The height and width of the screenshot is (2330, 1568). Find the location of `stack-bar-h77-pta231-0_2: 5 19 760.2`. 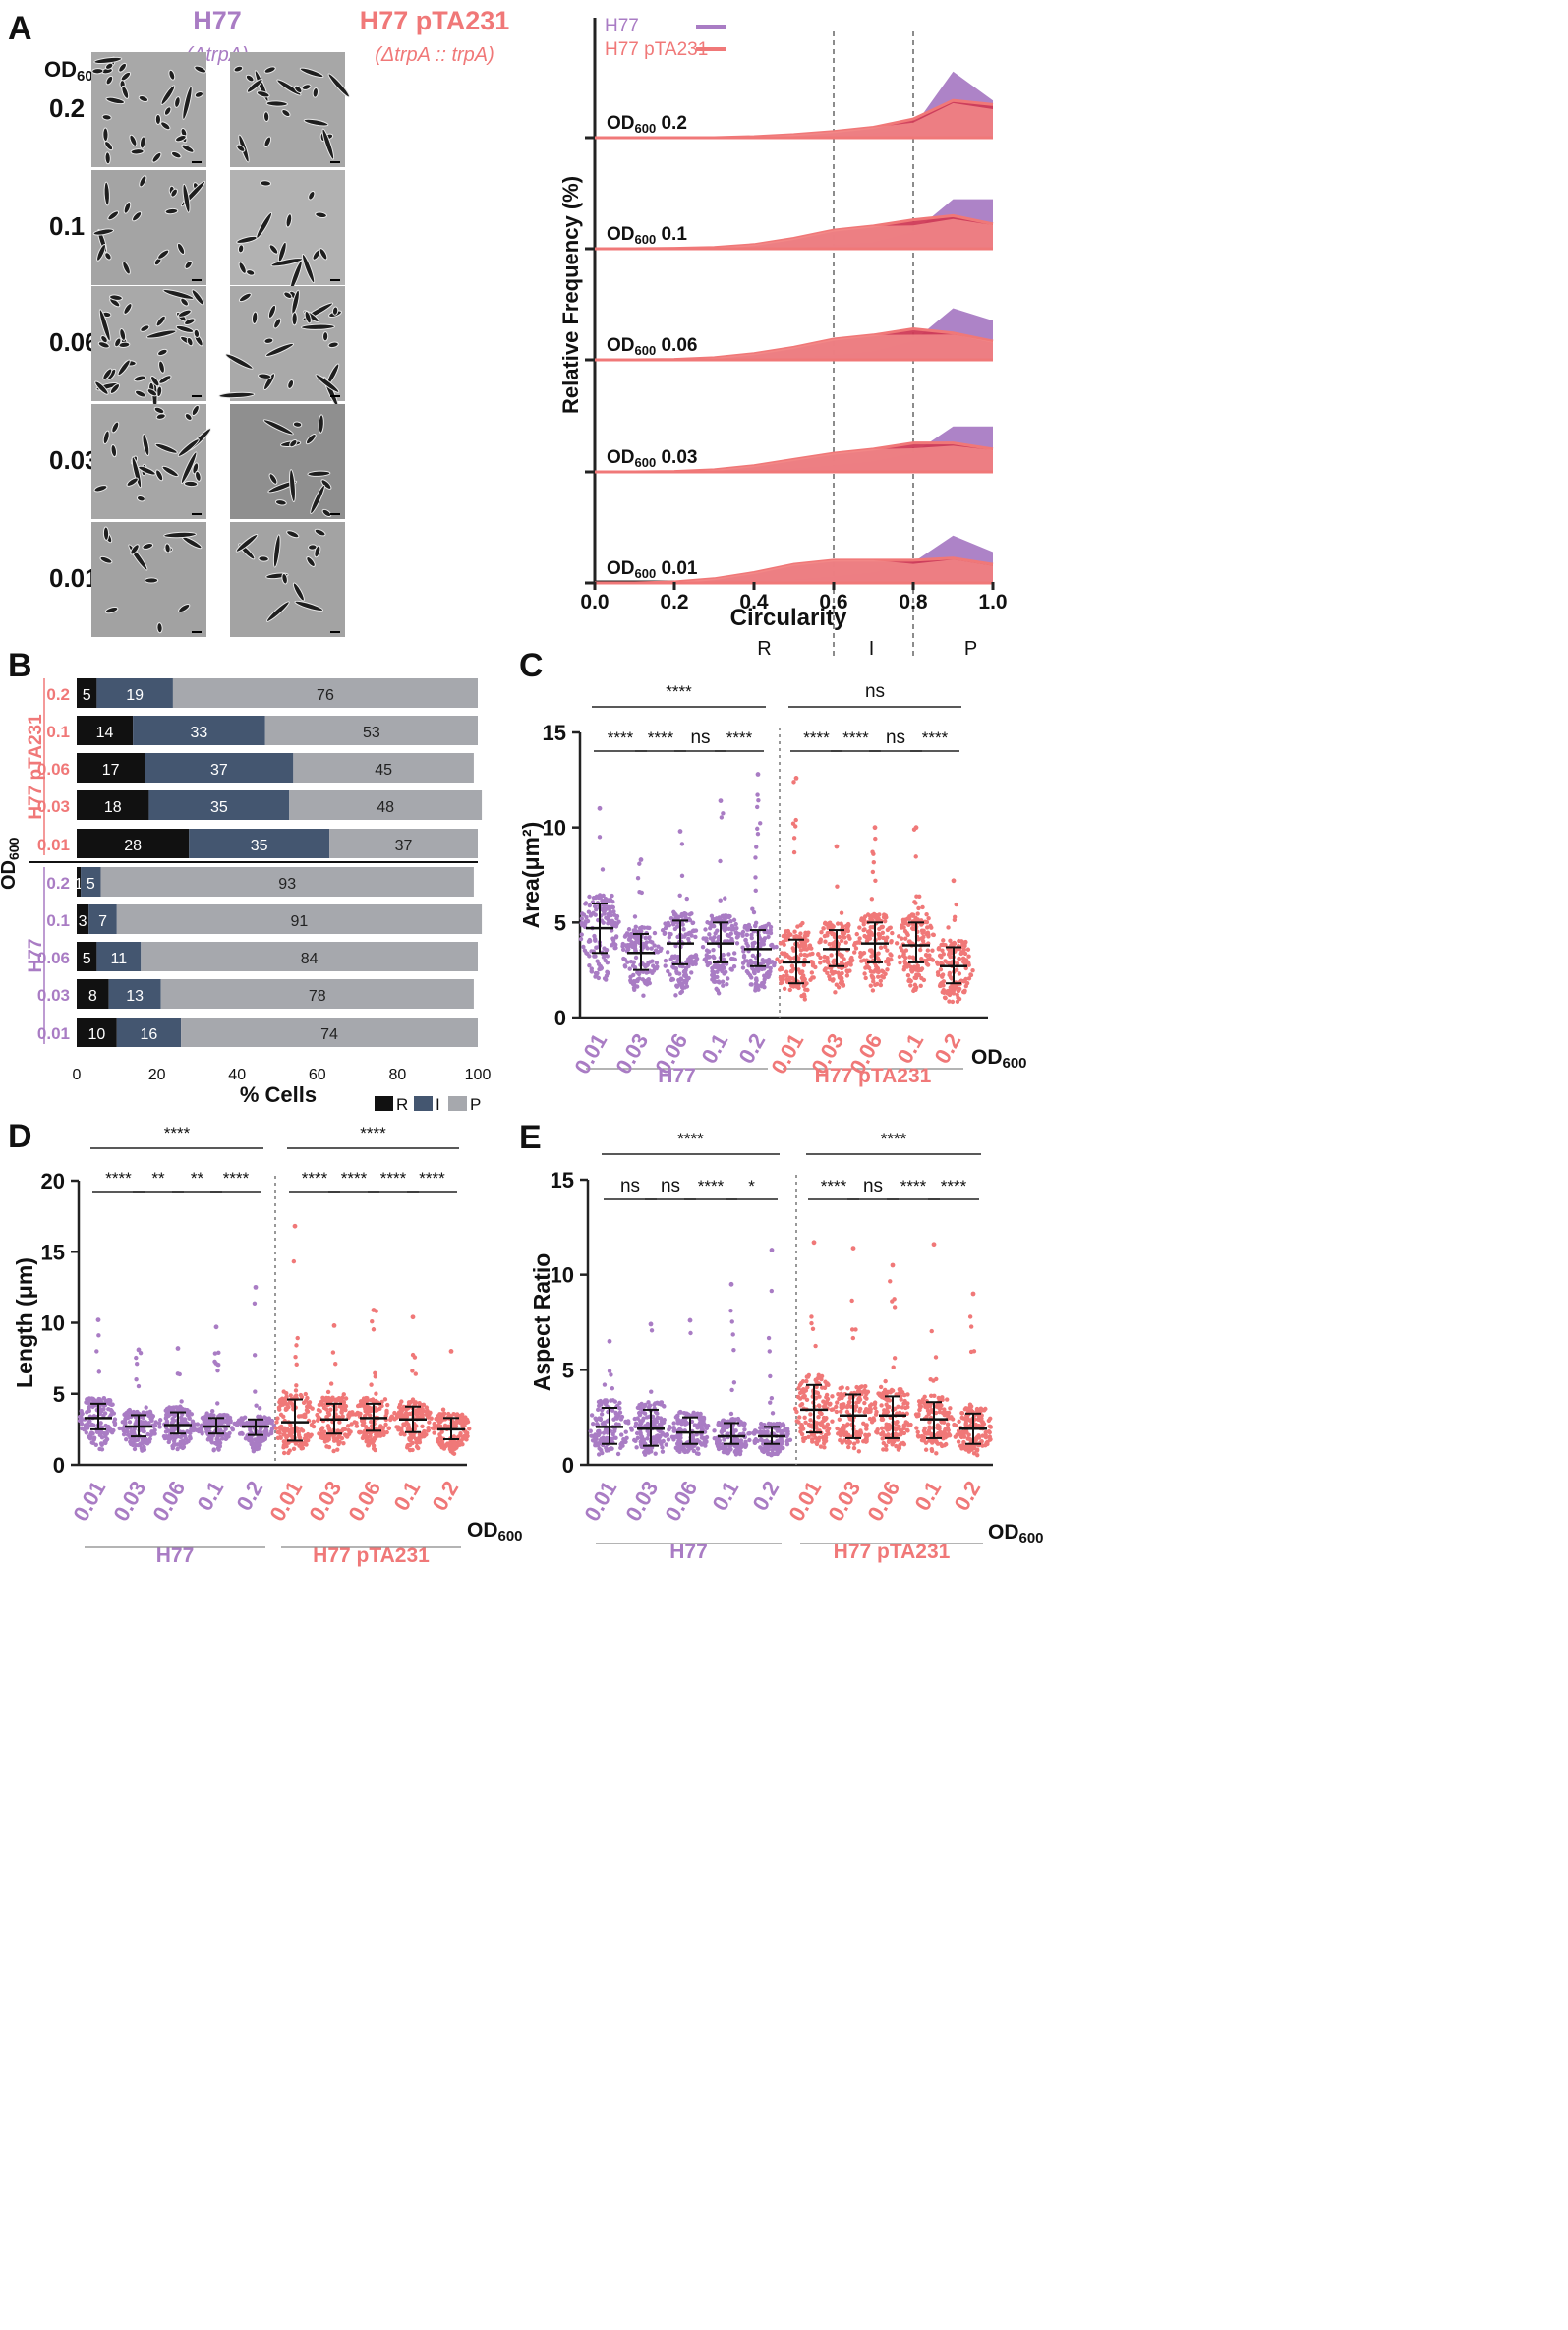

stack-bar-h77-pta231-0_2: 5 19 760.2 is located at coordinates (263, 693).